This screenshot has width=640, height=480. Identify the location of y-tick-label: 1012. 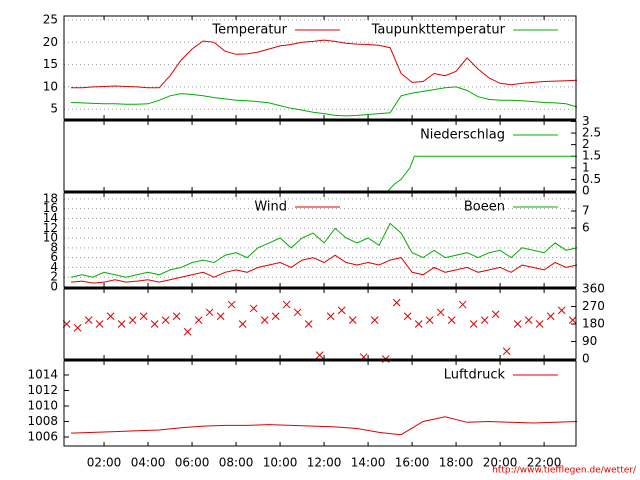
(42, 390).